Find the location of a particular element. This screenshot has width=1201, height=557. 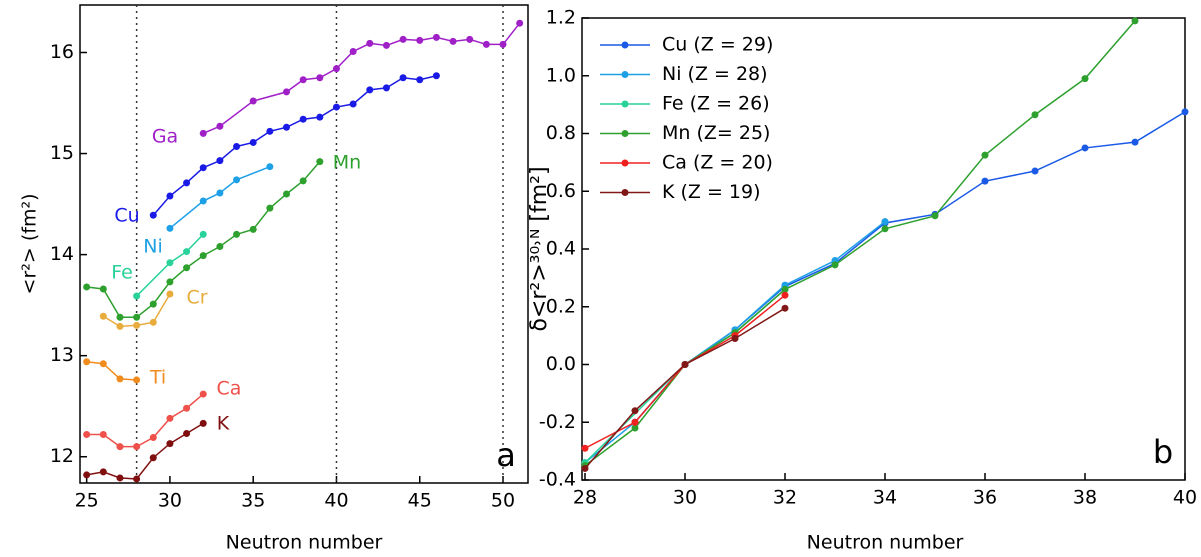

legend-label: Fe (Z = 26) is located at coordinates (716, 104).